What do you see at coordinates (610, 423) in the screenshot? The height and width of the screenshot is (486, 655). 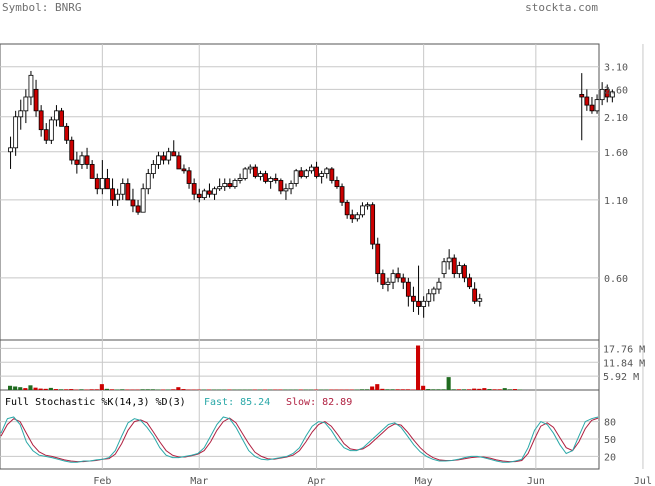 I see `stochastic-tick-label: 80` at bounding box center [610, 423].